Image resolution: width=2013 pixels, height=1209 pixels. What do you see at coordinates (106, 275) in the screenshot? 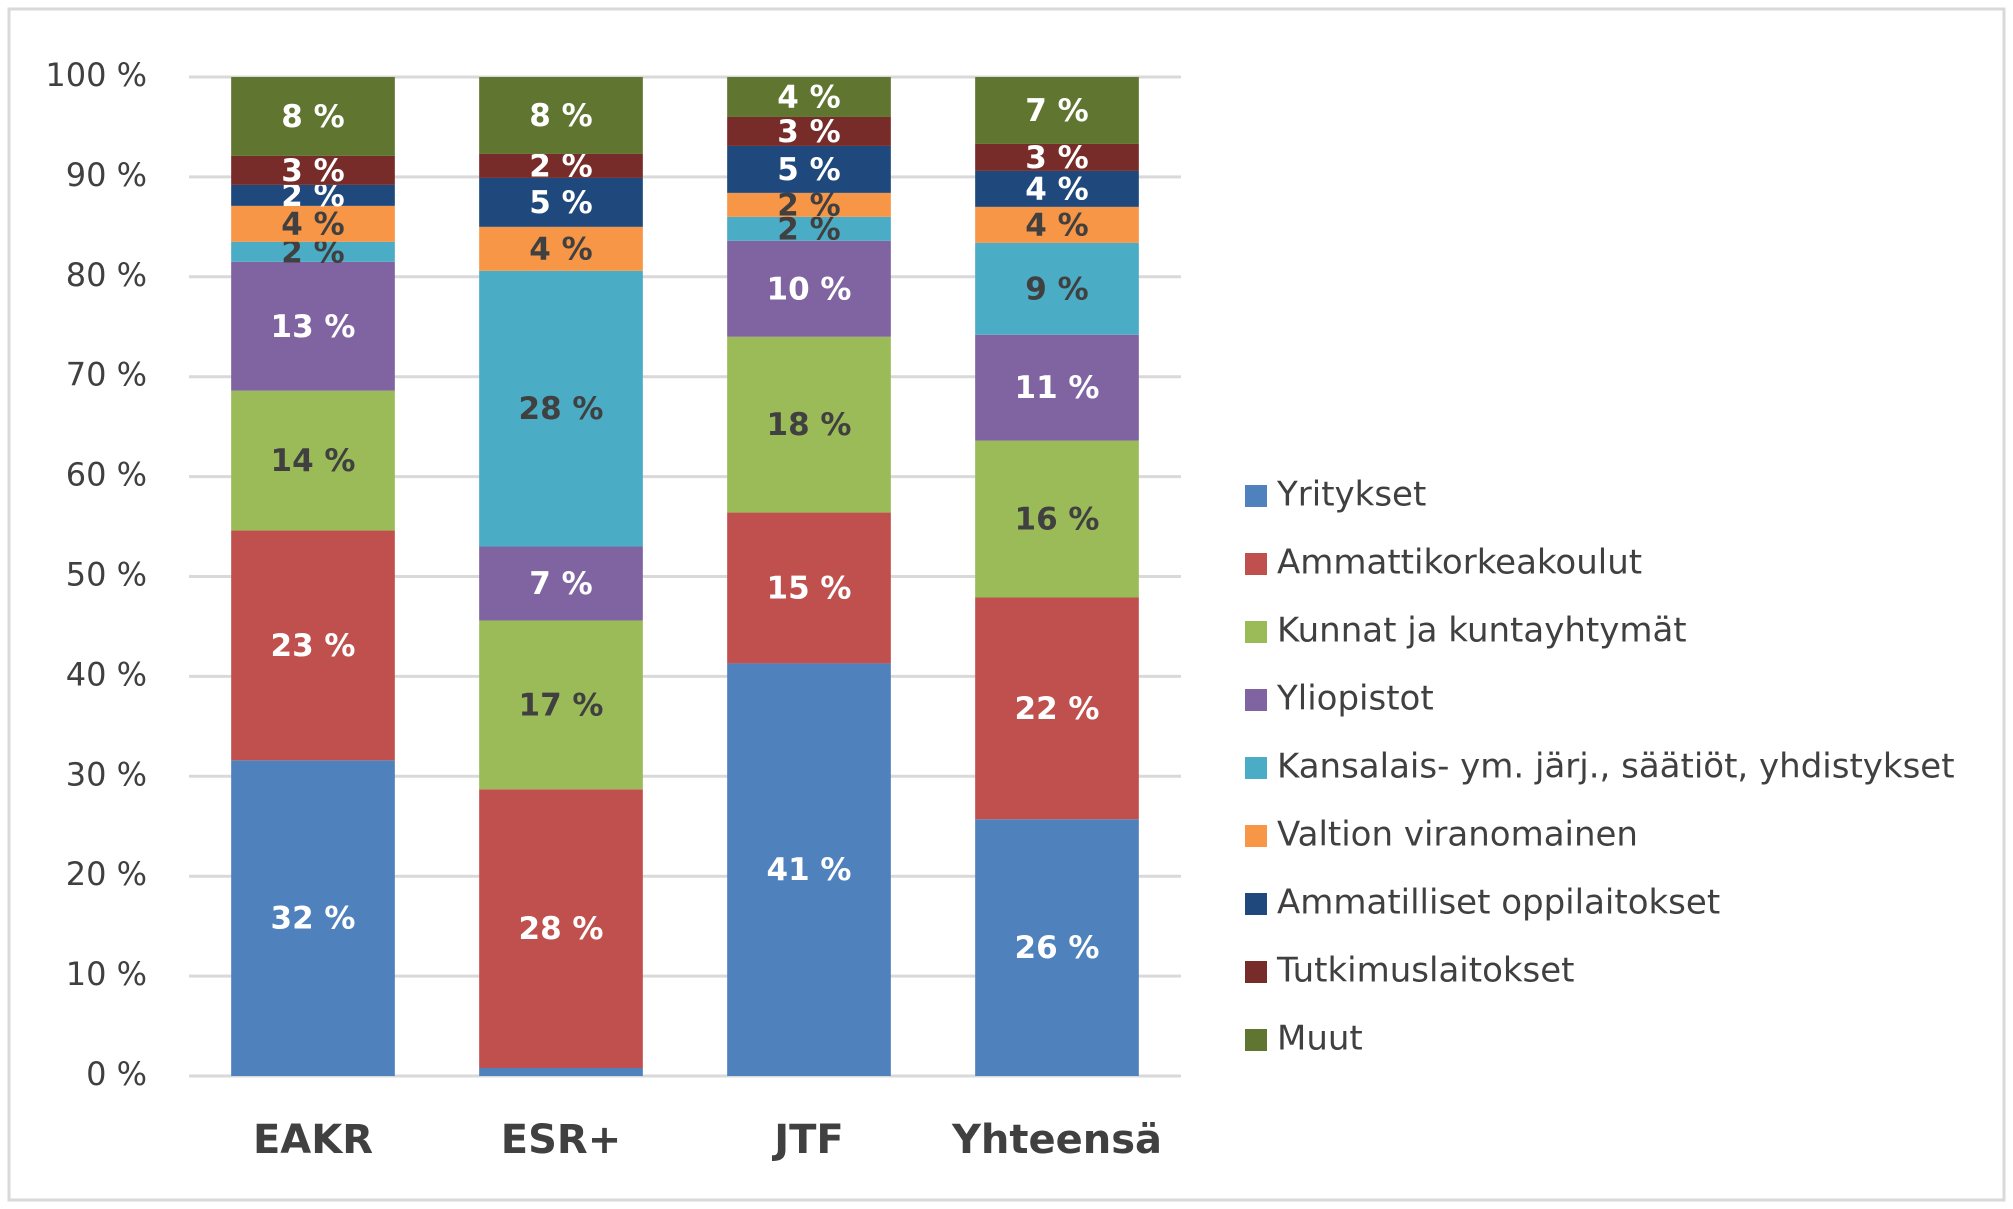
I see `y-tick-label: 80 %` at bounding box center [106, 275].